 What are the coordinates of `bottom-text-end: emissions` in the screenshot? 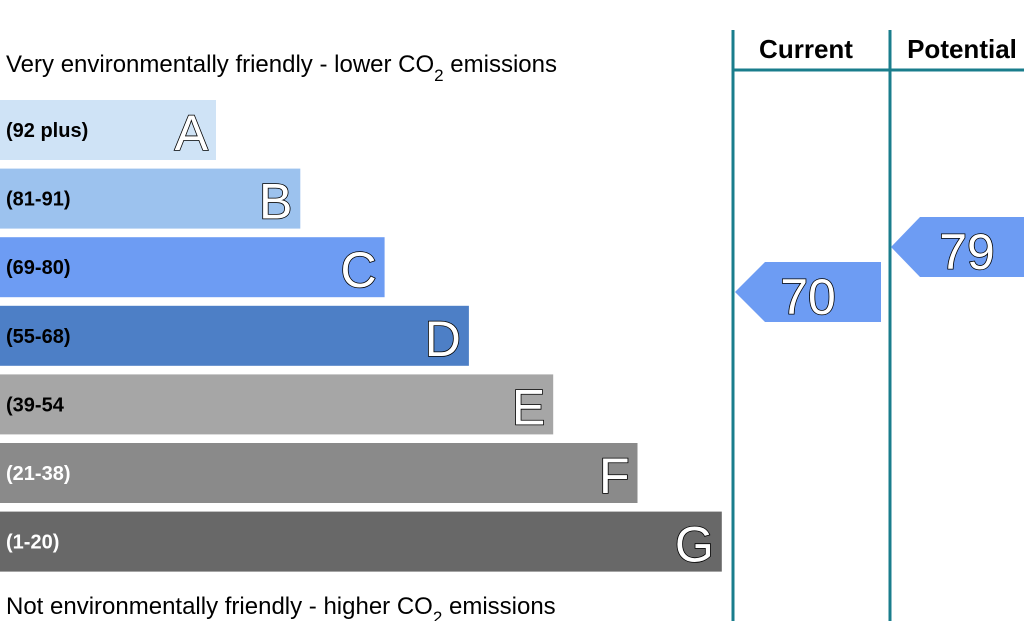 It's located at (498, 606).